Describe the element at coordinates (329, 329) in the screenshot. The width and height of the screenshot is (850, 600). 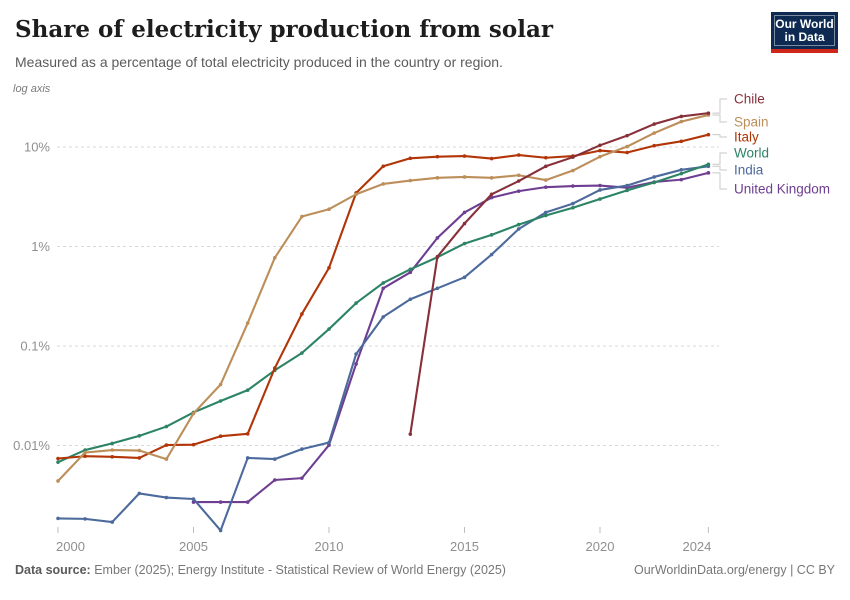
I see `series-point-world-2010` at that location.